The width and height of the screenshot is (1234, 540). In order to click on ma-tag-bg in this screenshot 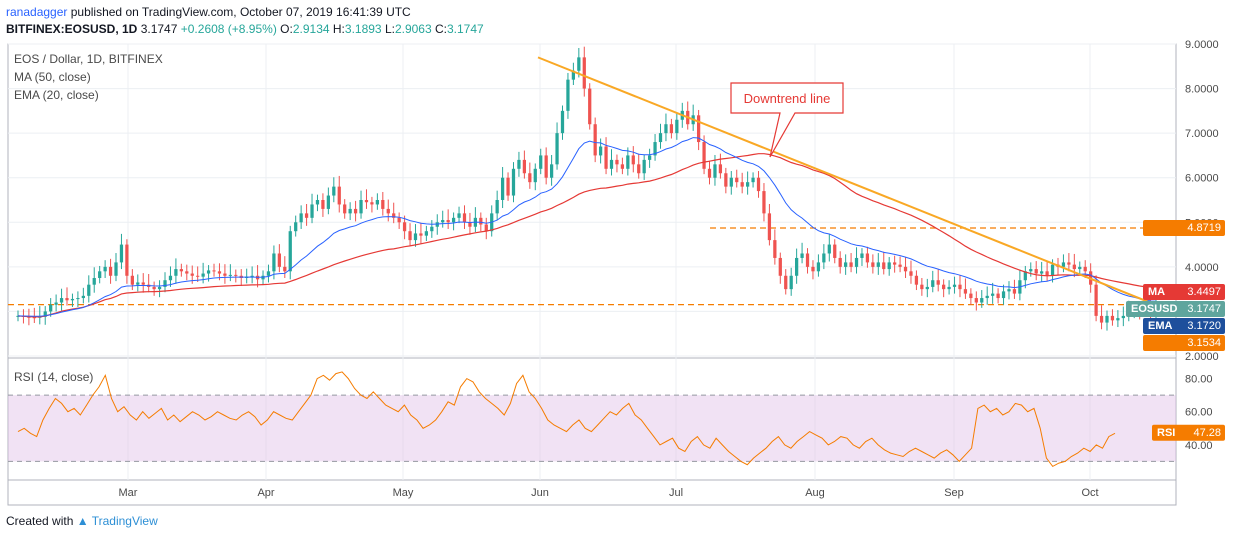, I will do `click(1184, 292)`.